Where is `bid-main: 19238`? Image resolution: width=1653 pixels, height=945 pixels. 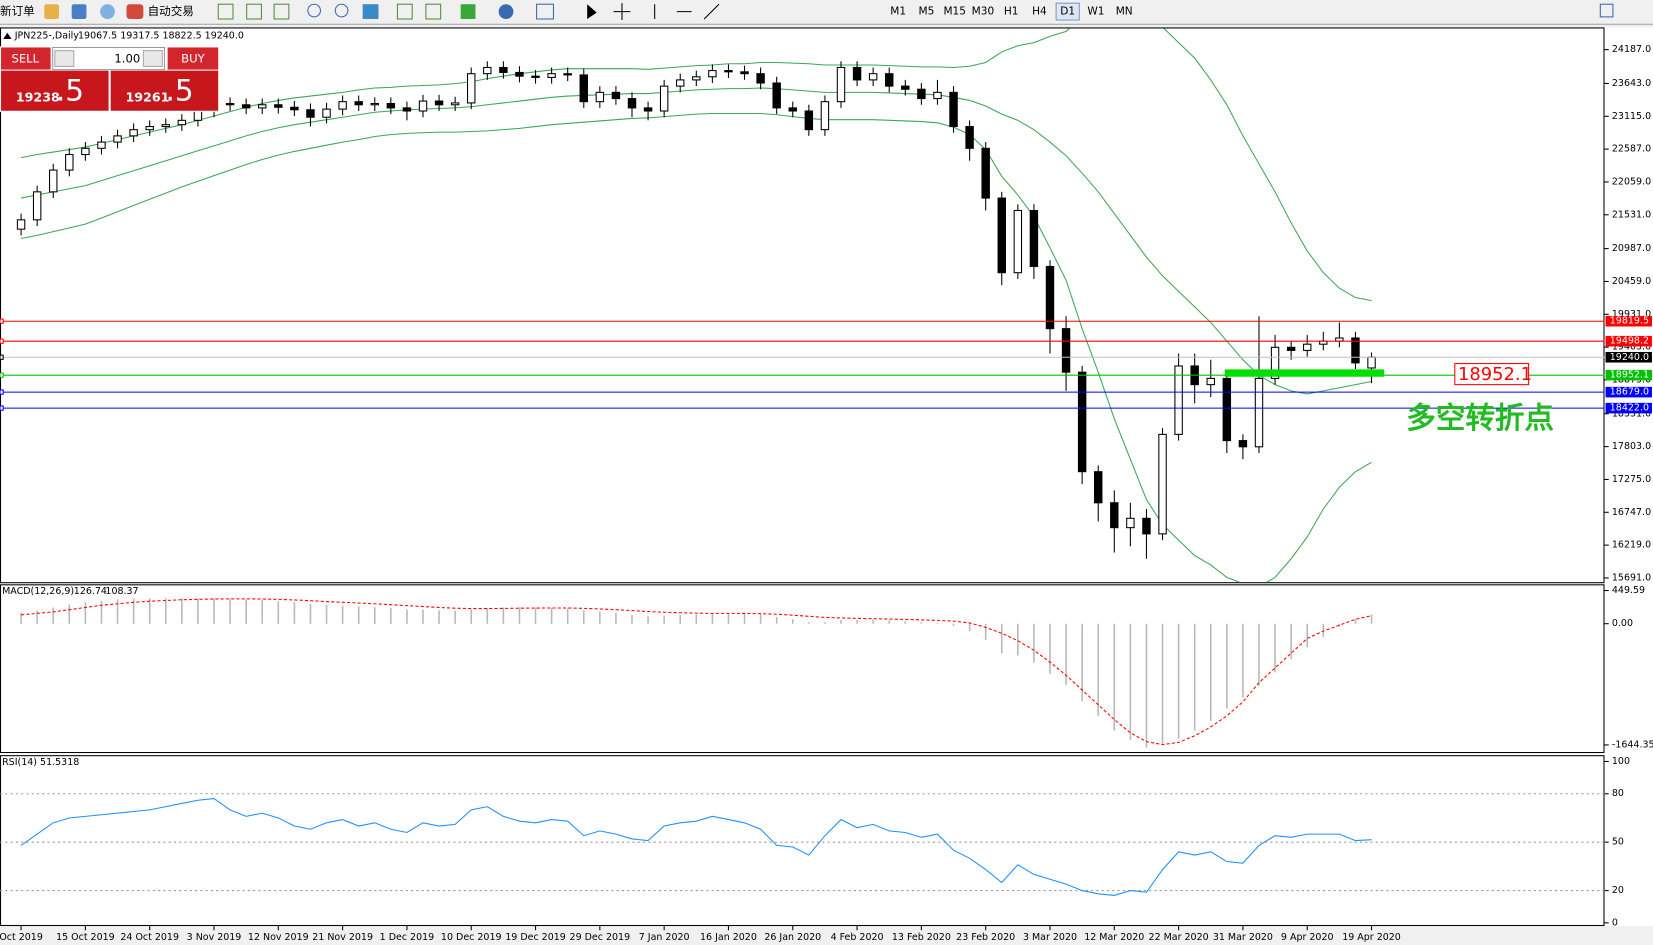 bid-main: 19238 is located at coordinates (38, 97).